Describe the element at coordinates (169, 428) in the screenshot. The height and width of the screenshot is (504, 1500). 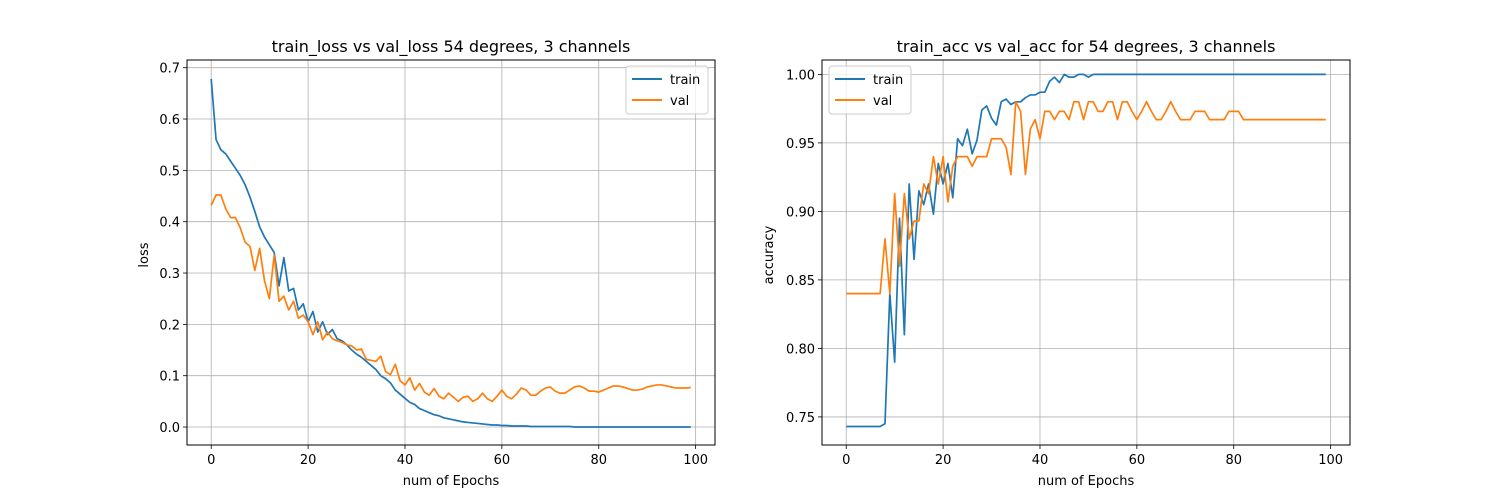
I see `y-tick-label: 0.0` at that location.